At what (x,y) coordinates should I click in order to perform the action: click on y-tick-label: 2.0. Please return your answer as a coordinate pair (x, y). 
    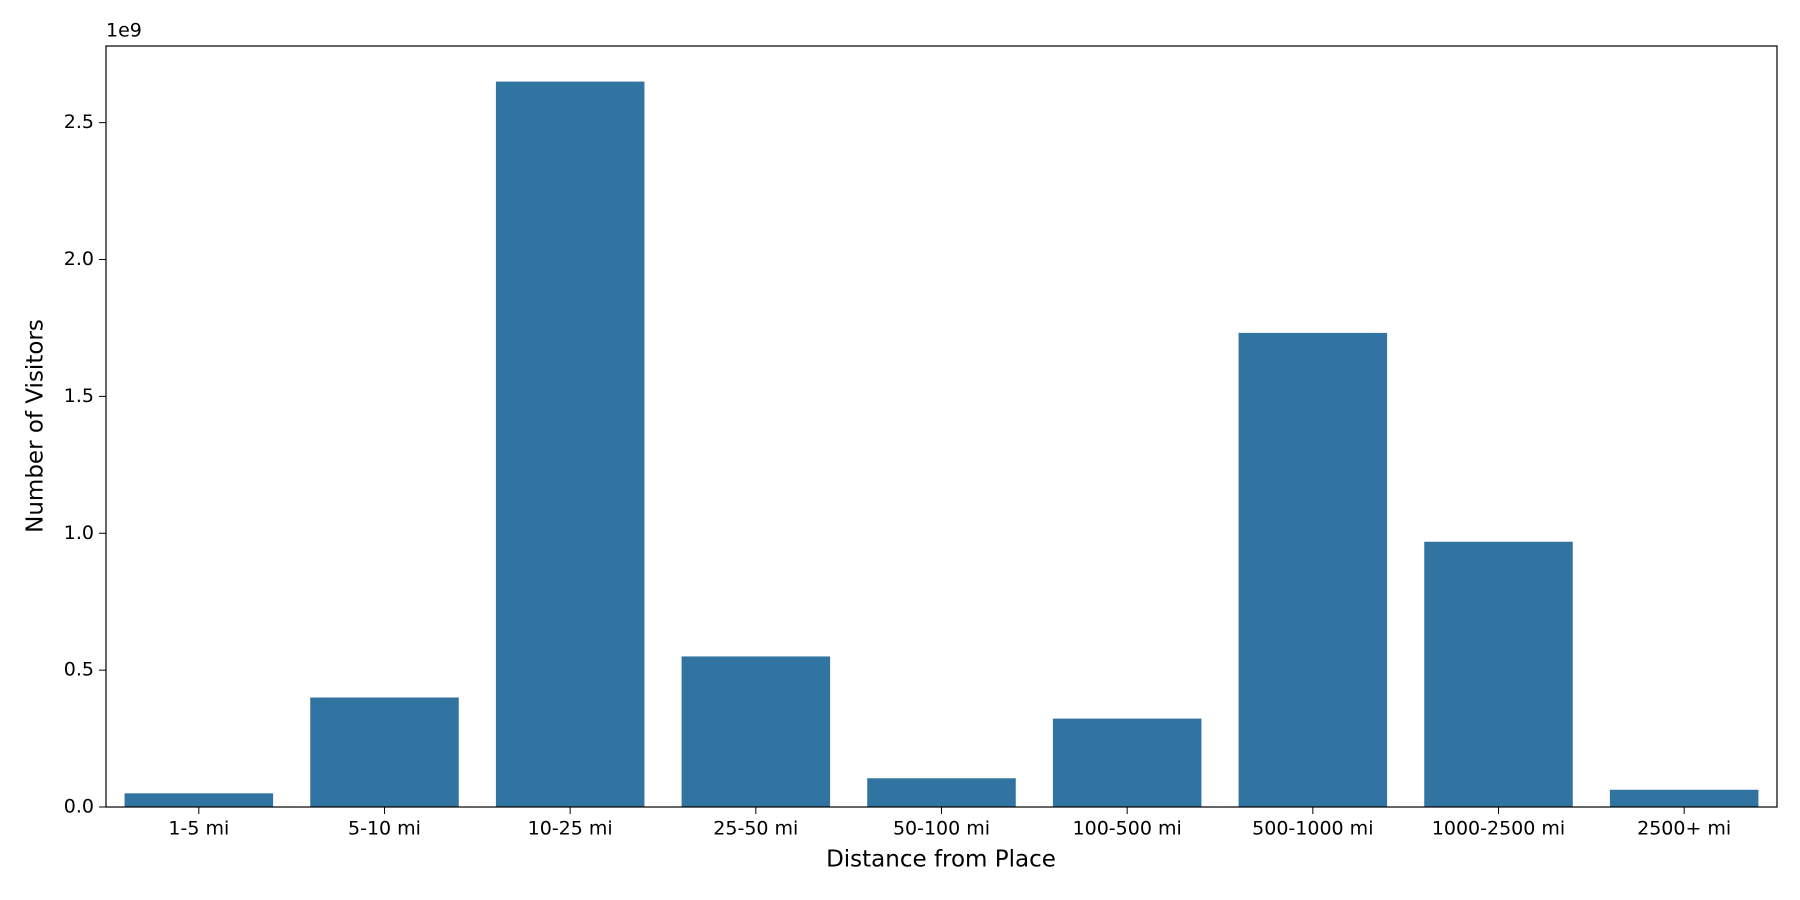
    Looking at the image, I should click on (79, 259).